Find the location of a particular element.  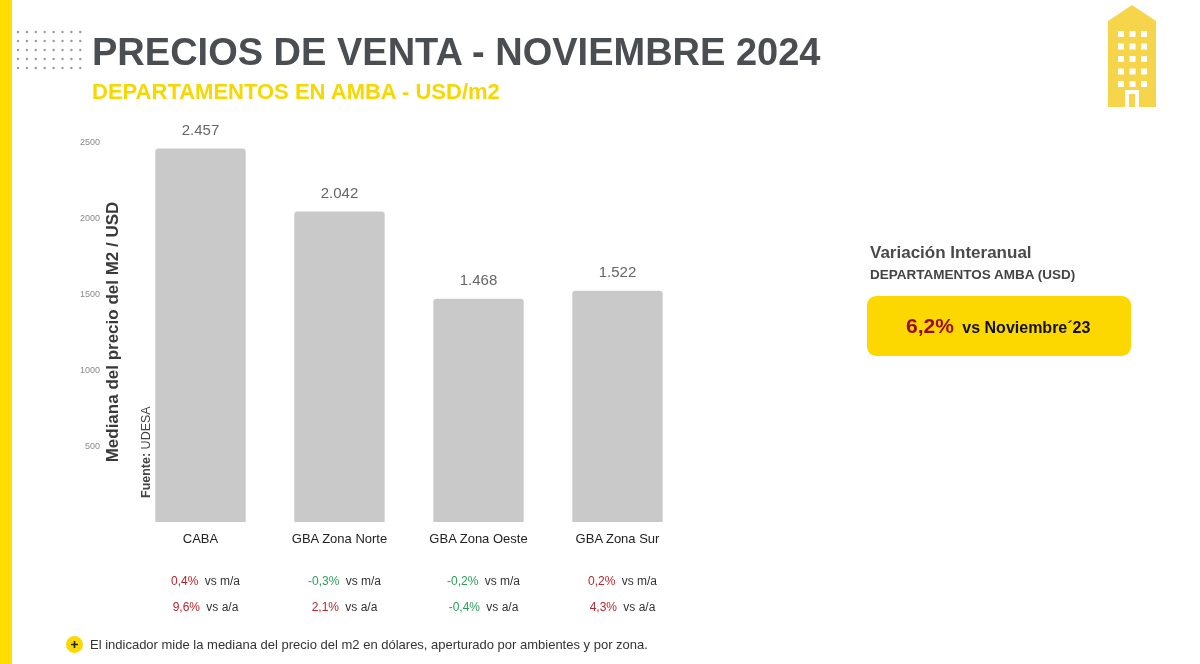

y-tick-label: 1000 is located at coordinates (89, 370).